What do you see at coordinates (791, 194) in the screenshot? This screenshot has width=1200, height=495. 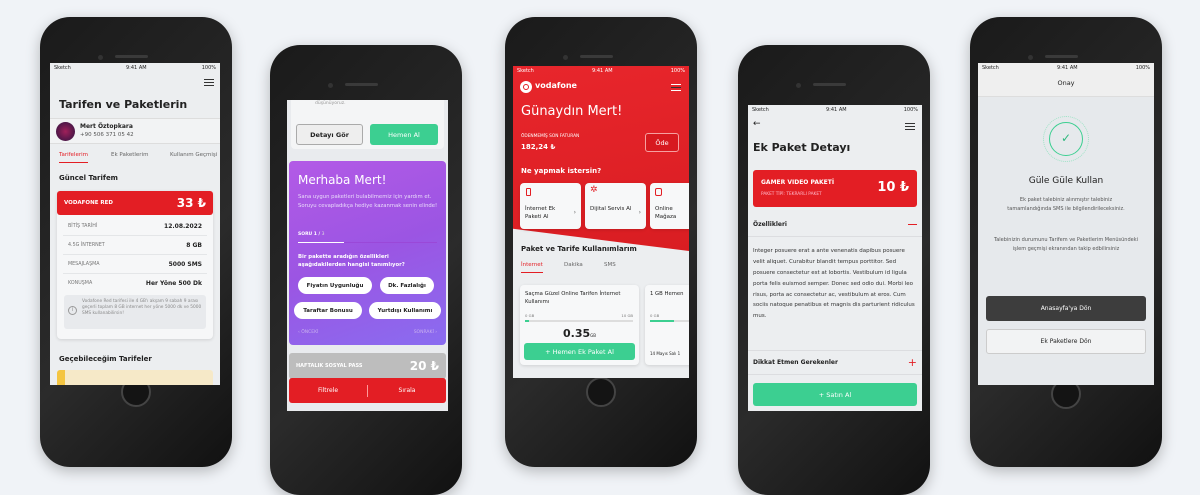 I see `package-type: PAKET TİPİ: TEKRARLI PAKET` at bounding box center [791, 194].